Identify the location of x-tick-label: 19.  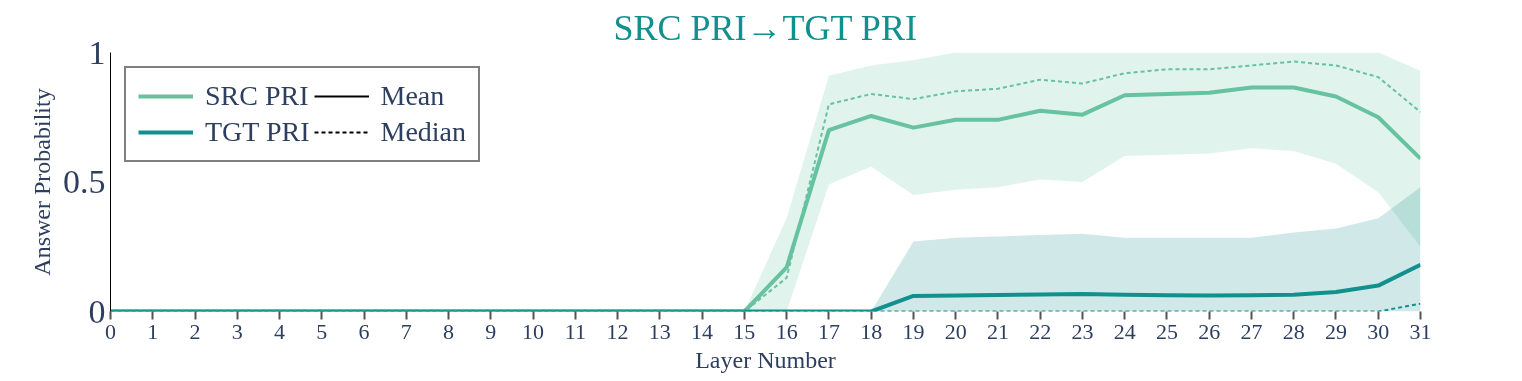
(913, 331).